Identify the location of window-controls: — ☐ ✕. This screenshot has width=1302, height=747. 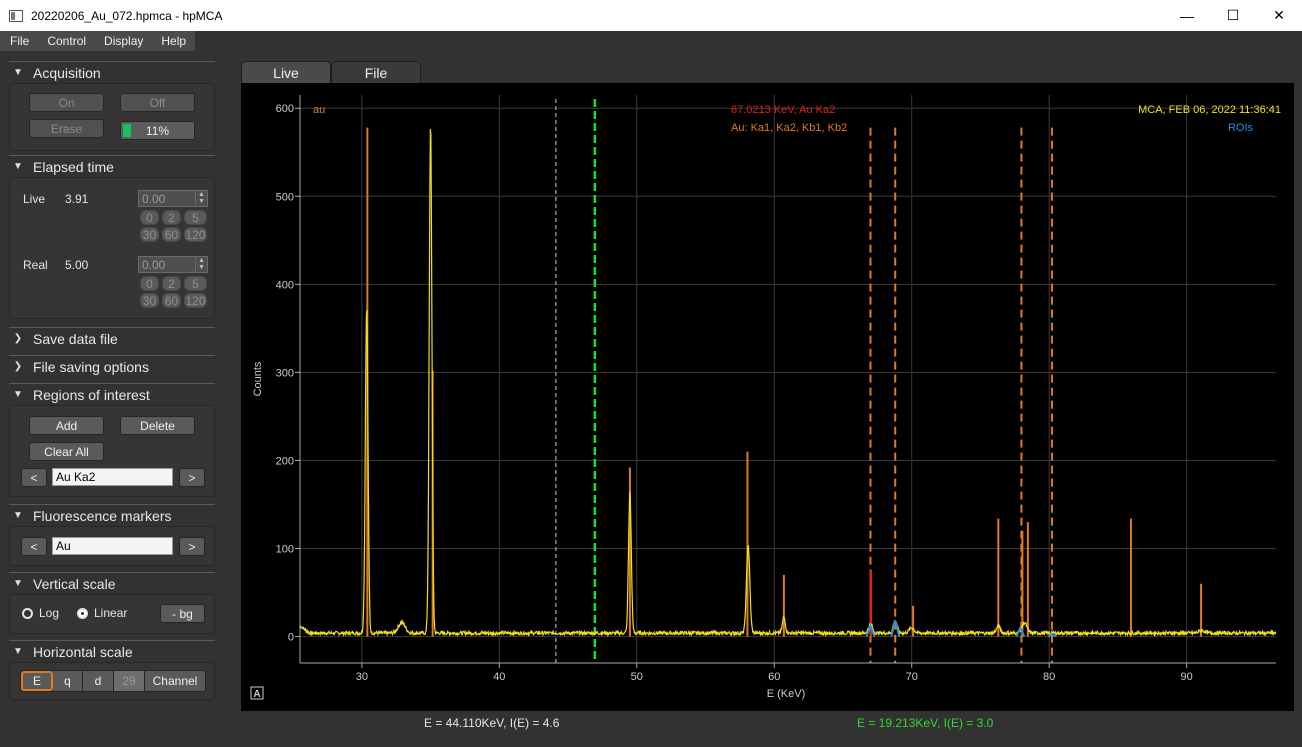
(1233, 15).